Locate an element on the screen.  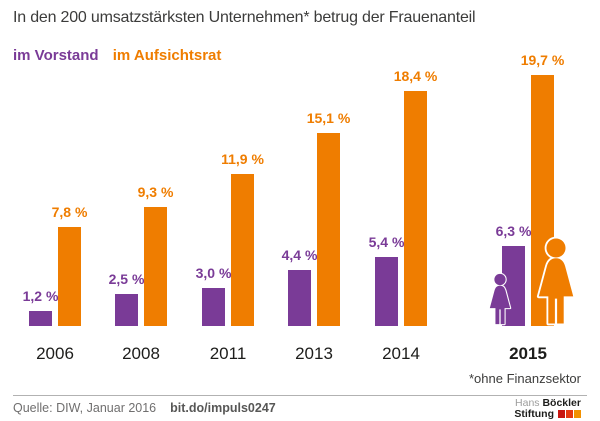
year-label-2015: 2015 is located at coordinates (528, 353).